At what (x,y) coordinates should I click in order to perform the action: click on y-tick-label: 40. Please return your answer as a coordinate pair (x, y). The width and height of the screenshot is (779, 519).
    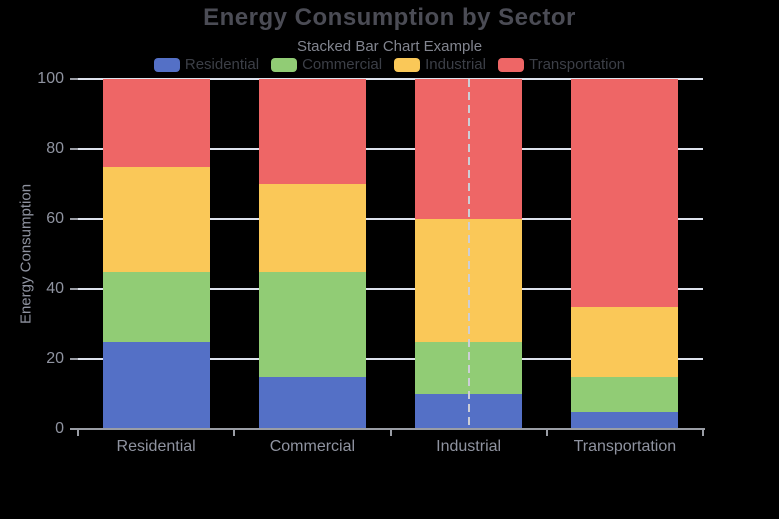
    Looking at the image, I should click on (55, 288).